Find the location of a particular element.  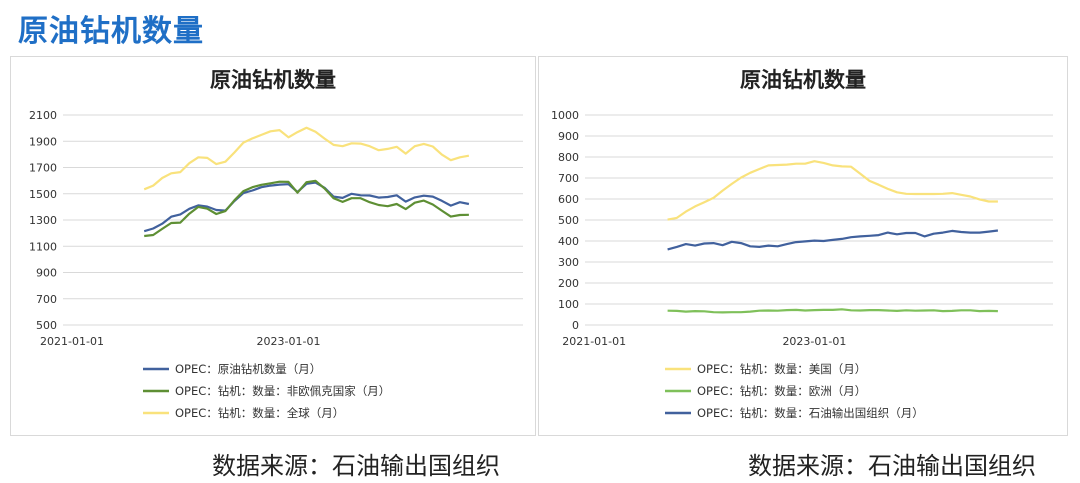

legend-label: OPEC：钻机：数量：石油输出国组织（月） is located at coordinates (810, 413).